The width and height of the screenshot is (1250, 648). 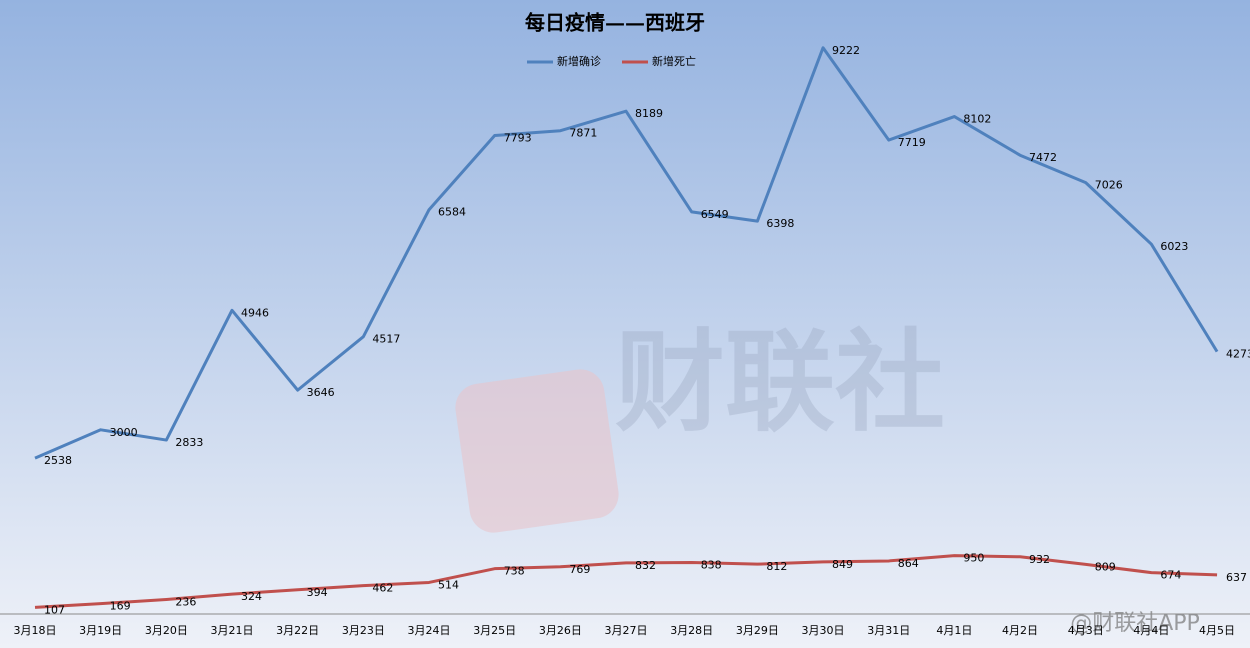 I want to click on watermark-logo, so click(x=537, y=451).